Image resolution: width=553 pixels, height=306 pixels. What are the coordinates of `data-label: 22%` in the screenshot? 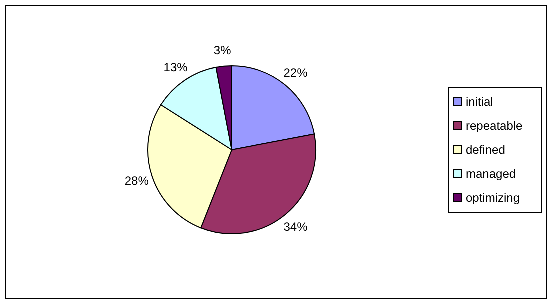 It's located at (296, 73).